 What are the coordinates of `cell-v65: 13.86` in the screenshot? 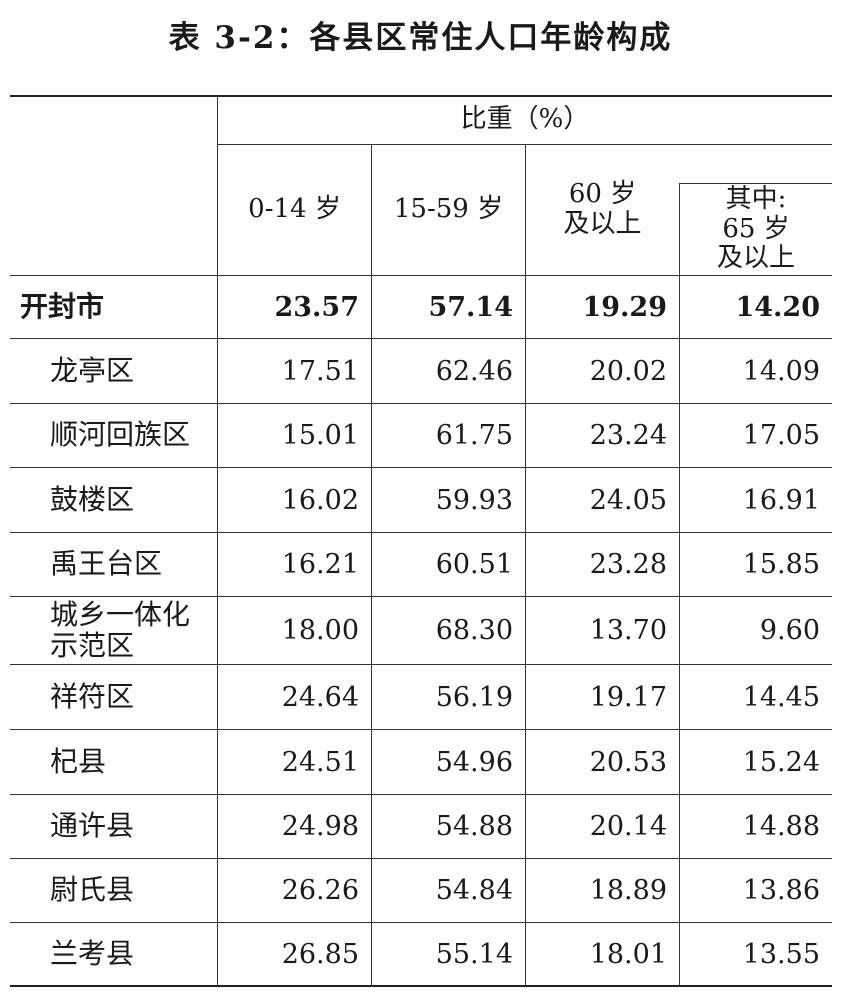 It's located at (781, 890).